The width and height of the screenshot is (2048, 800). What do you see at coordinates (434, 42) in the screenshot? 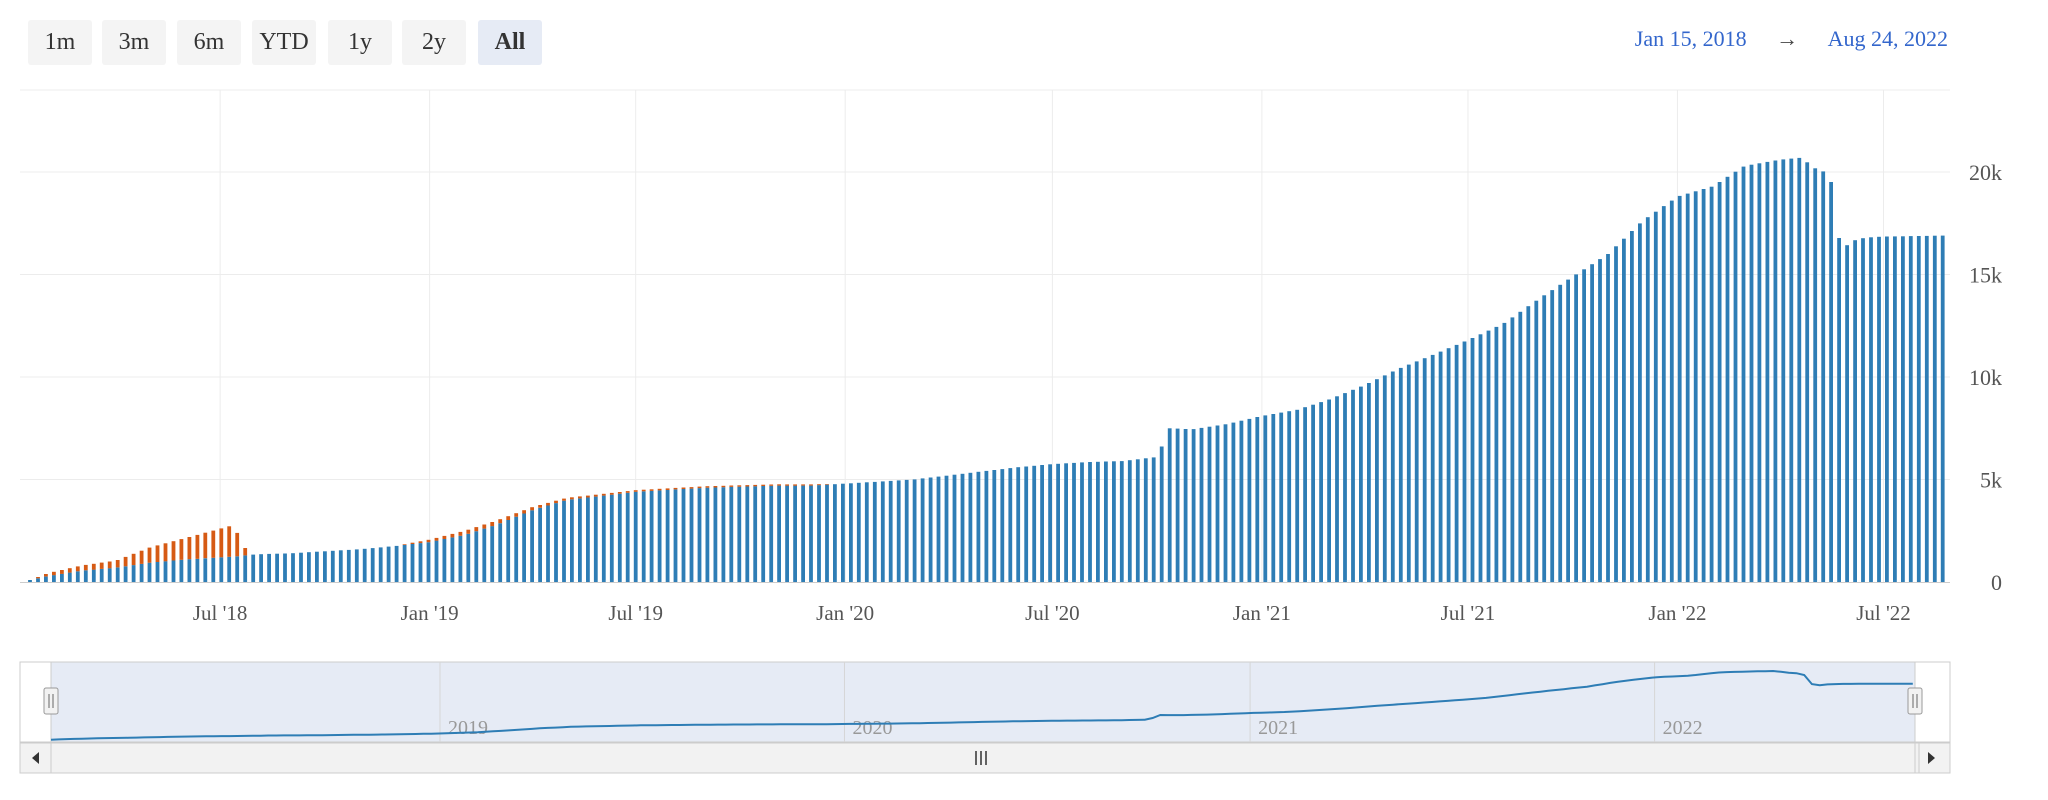
I see `range-button-2y: 2y` at bounding box center [434, 42].